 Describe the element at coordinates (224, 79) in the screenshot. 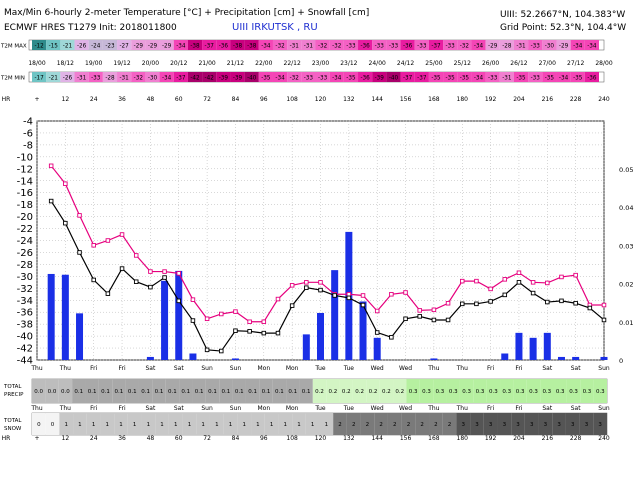

I see `t2m-min-value: -39` at that location.